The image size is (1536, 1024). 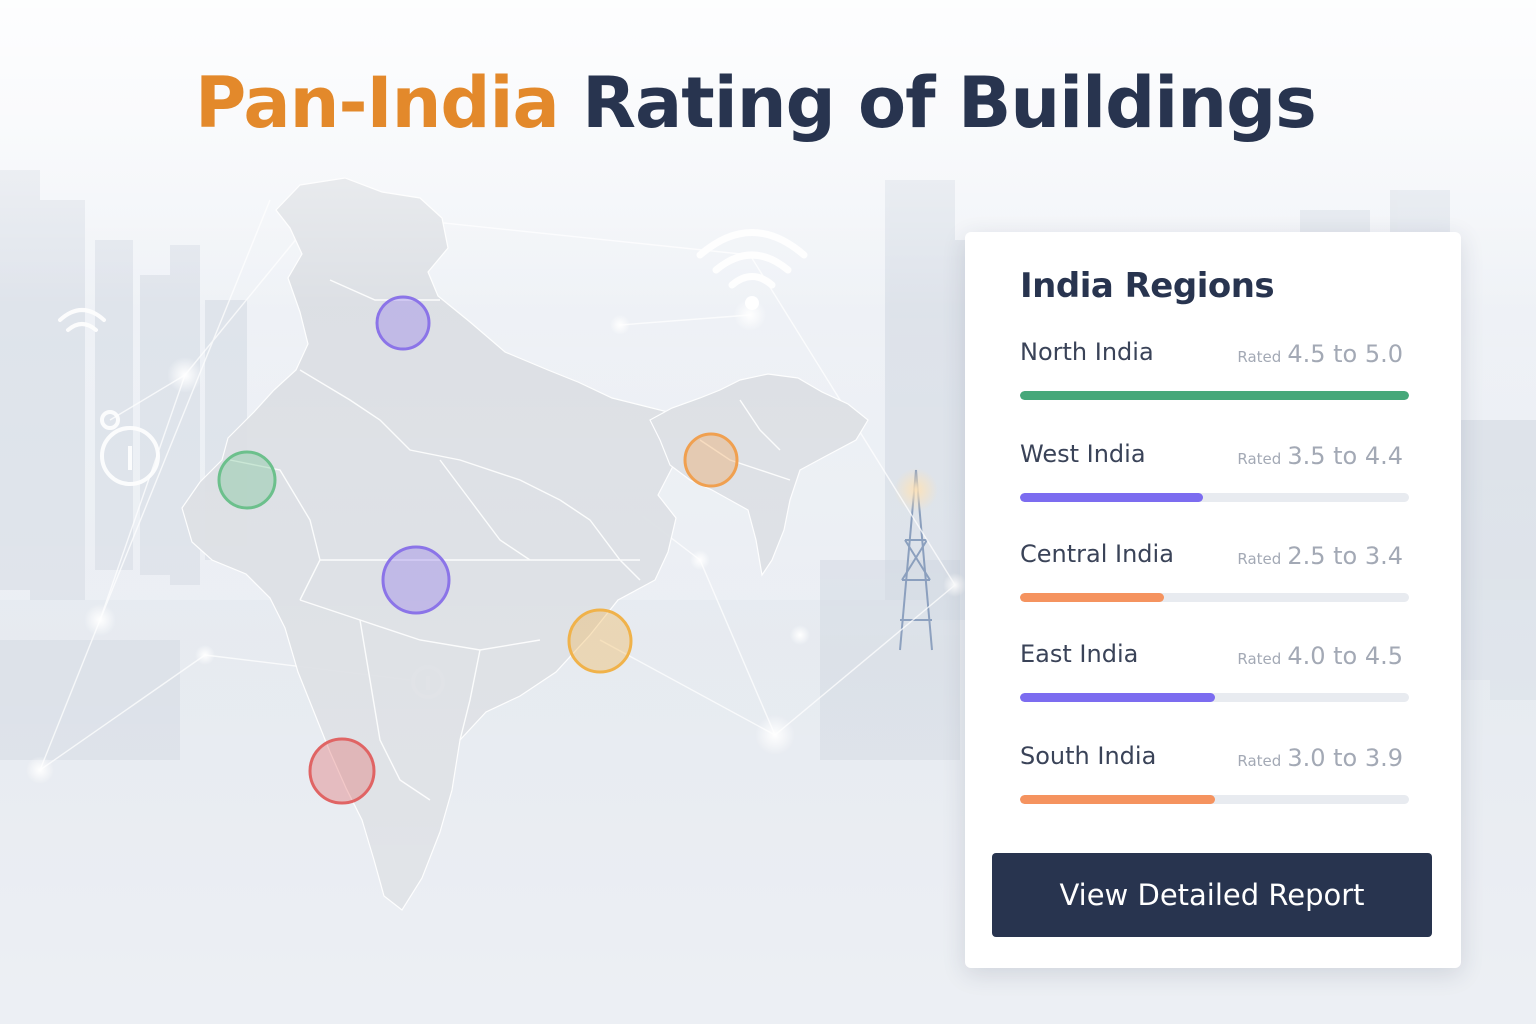 I want to click on region-name: North India, so click(x=1087, y=352).